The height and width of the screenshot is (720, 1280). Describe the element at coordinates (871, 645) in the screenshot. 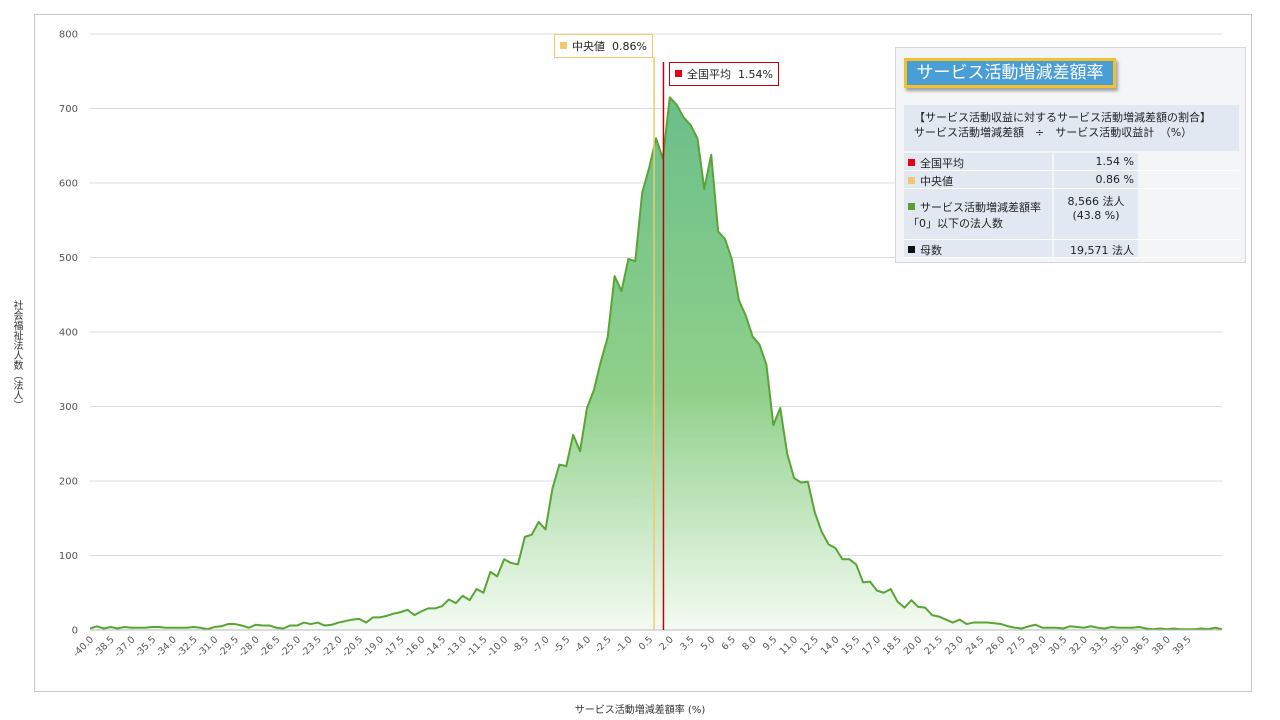

I see `x-tick-label: 17.0` at that location.